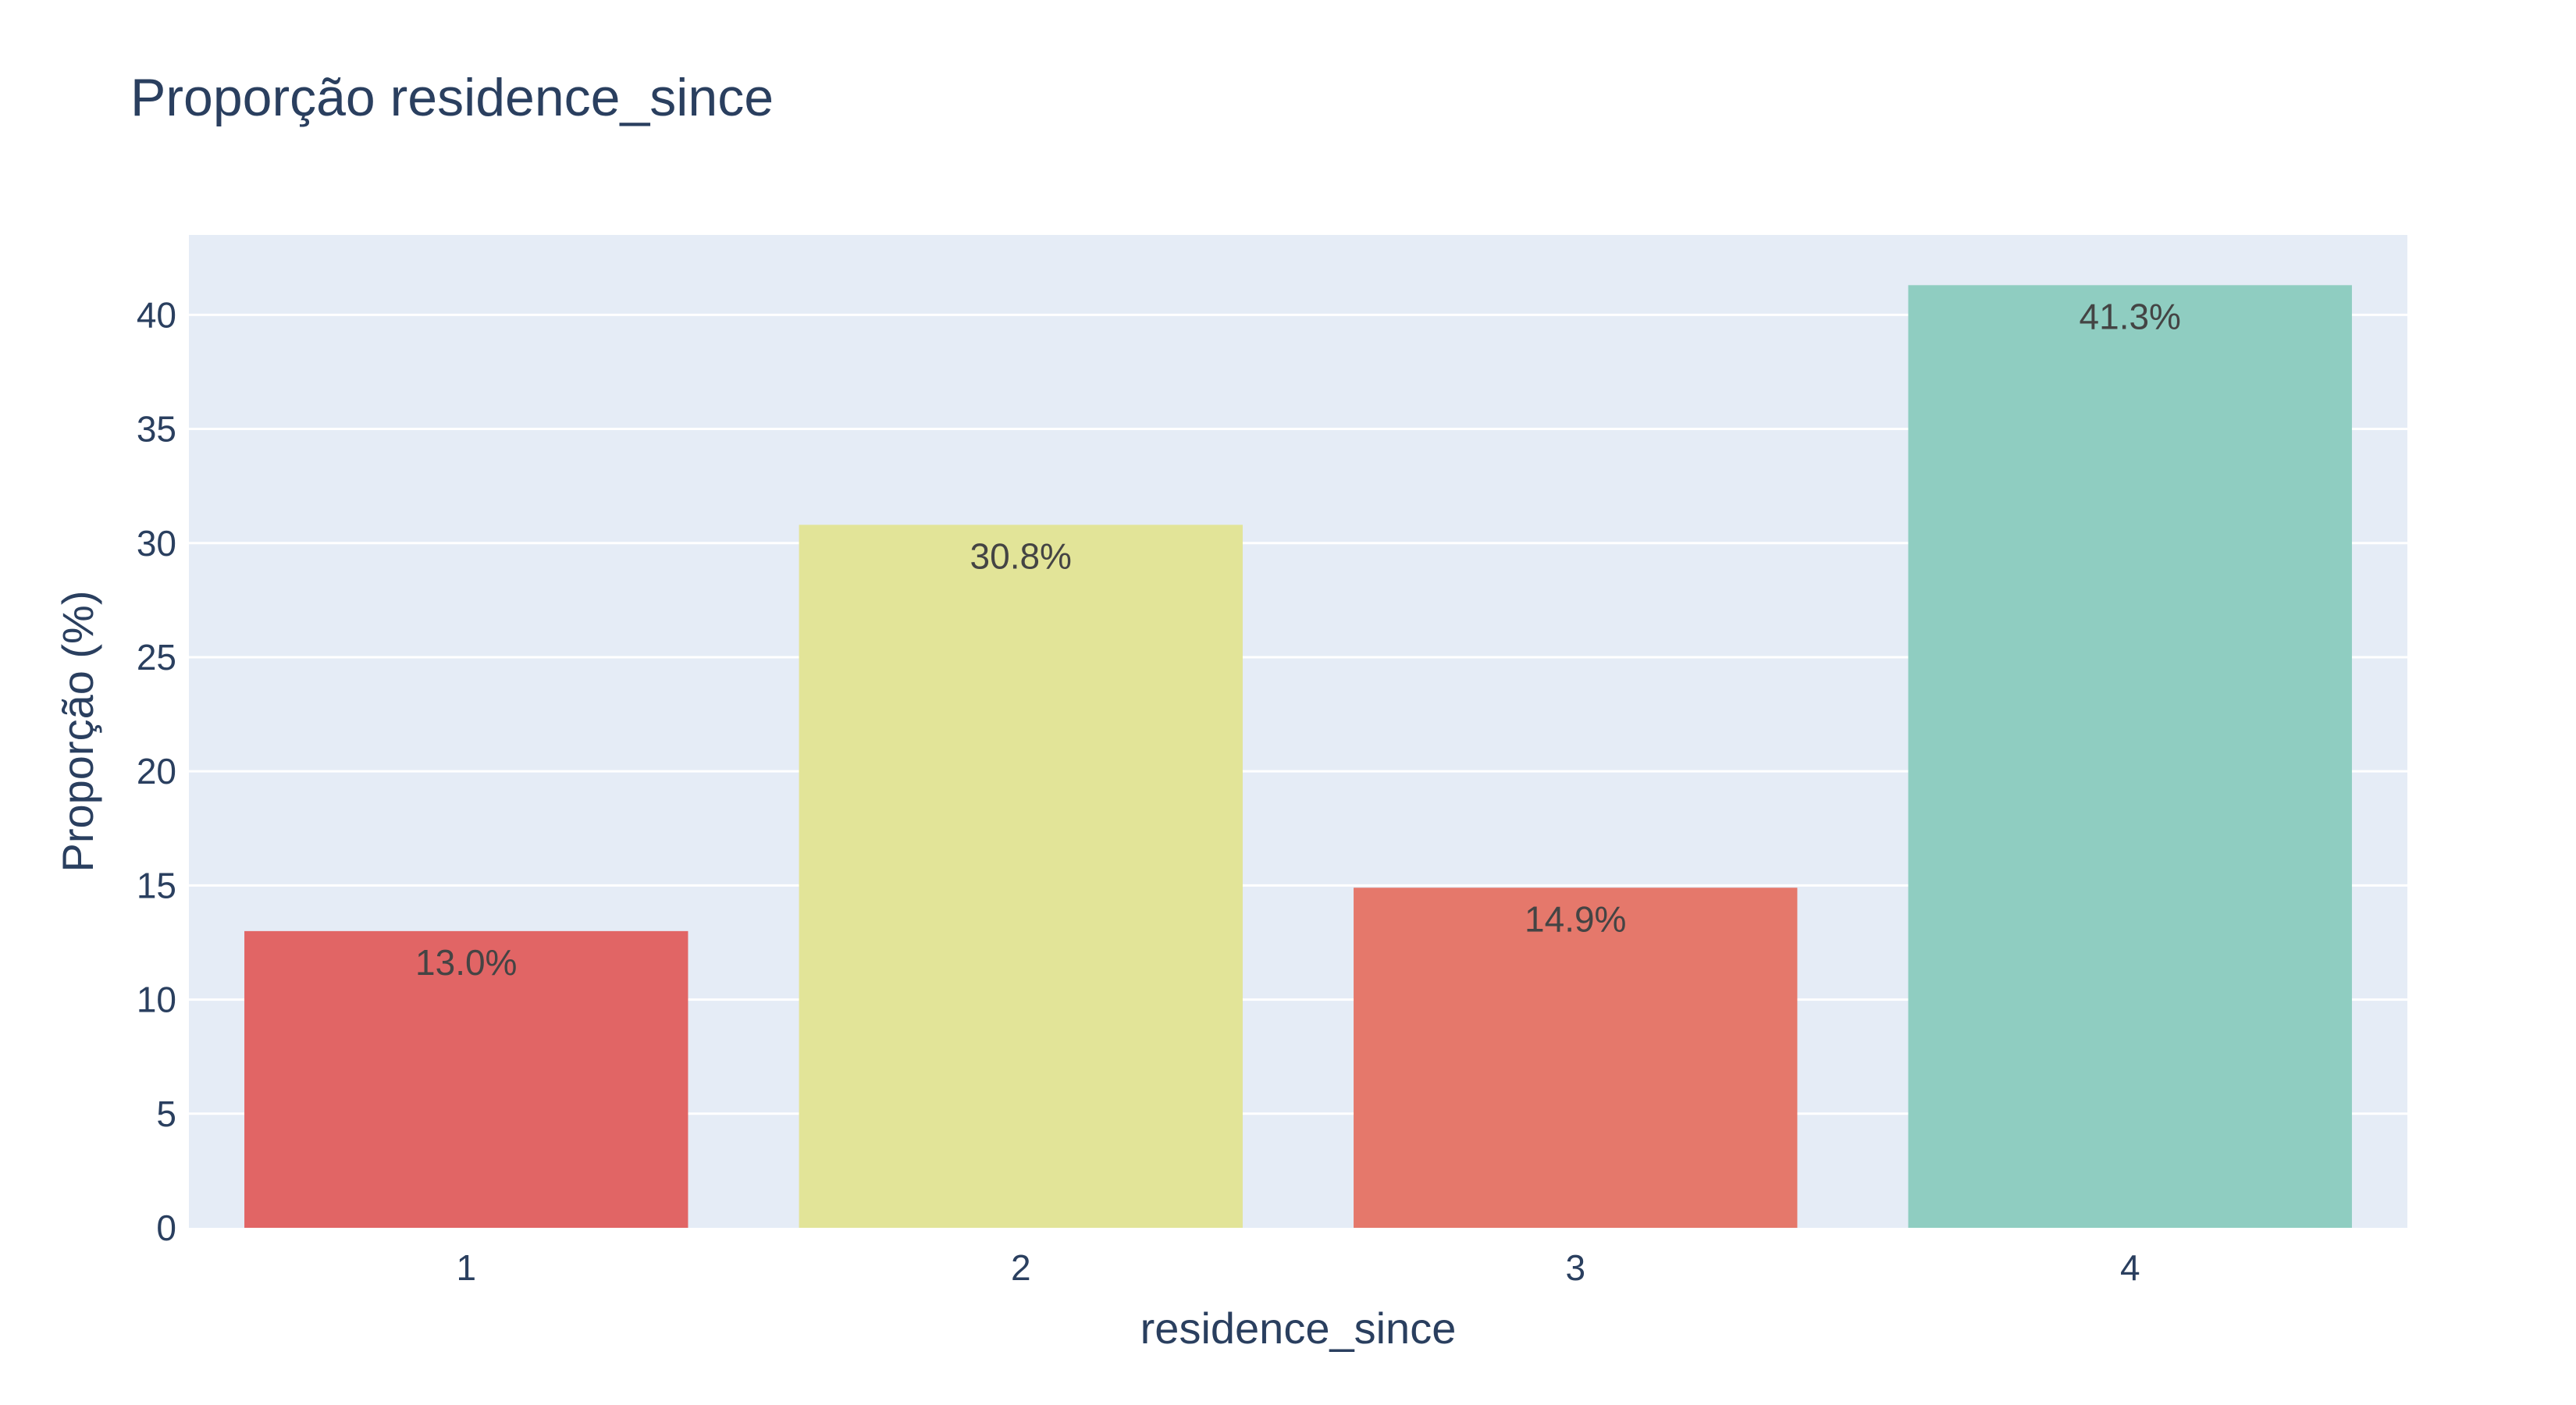  I want to click on x-axis-title: residence_since, so click(1298, 1328).